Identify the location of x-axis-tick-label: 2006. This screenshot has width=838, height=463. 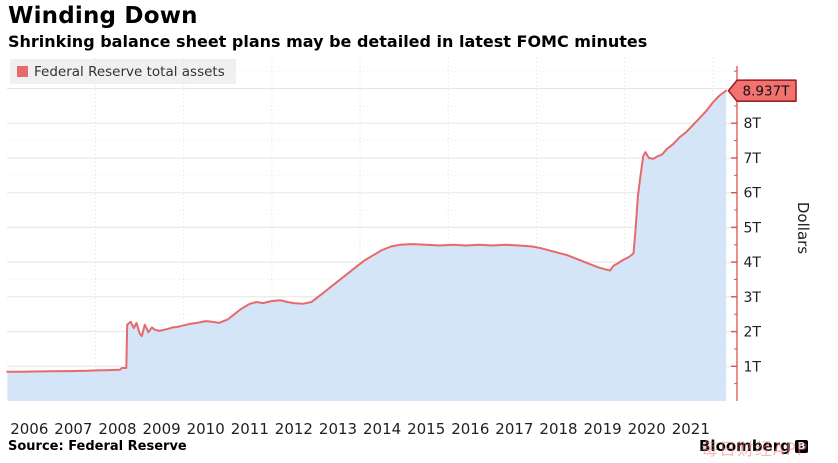
(29, 429).